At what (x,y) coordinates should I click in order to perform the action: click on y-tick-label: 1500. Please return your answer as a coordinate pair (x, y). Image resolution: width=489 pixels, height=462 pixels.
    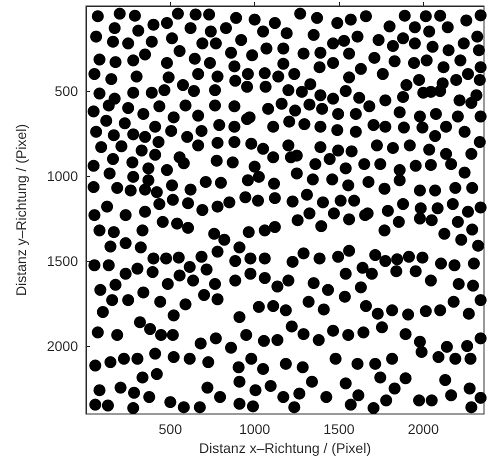
    Looking at the image, I should click on (62, 261).